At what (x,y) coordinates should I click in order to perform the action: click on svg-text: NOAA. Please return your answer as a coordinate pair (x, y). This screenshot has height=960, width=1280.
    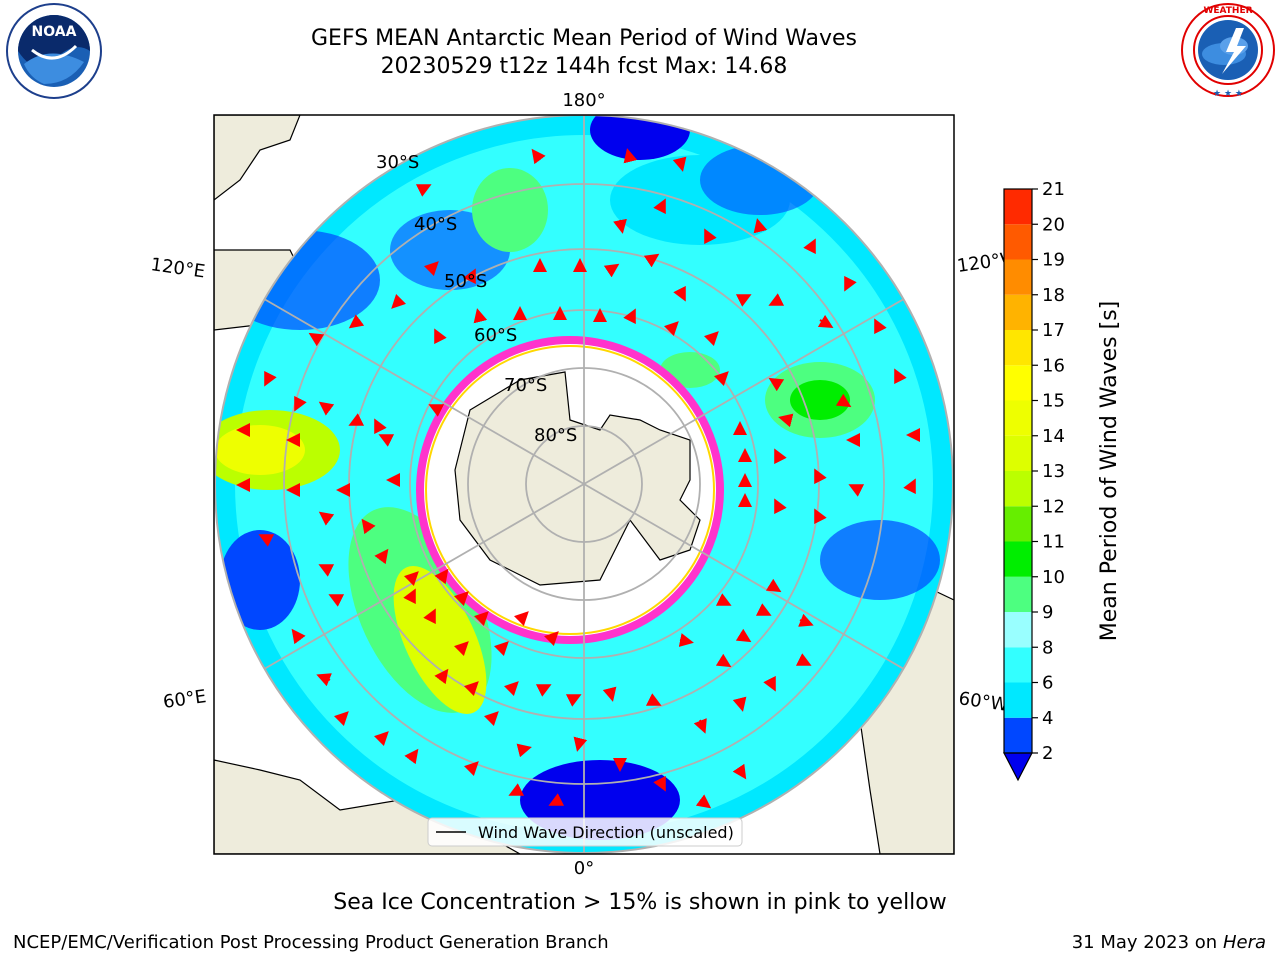
    Looking at the image, I should click on (54, 32).